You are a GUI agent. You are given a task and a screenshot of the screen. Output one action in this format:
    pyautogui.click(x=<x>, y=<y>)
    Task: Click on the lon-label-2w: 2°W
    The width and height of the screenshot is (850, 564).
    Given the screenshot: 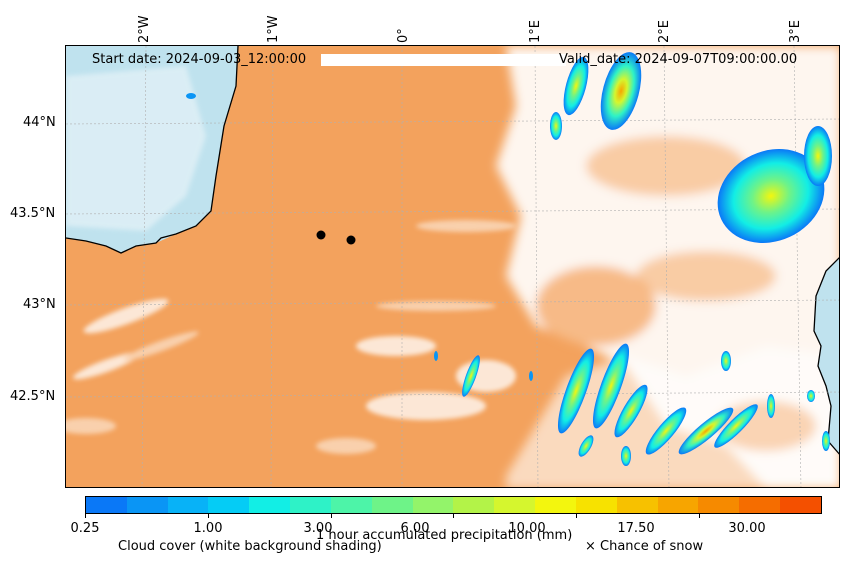 What is the action you would take?
    pyautogui.click(x=144, y=29)
    